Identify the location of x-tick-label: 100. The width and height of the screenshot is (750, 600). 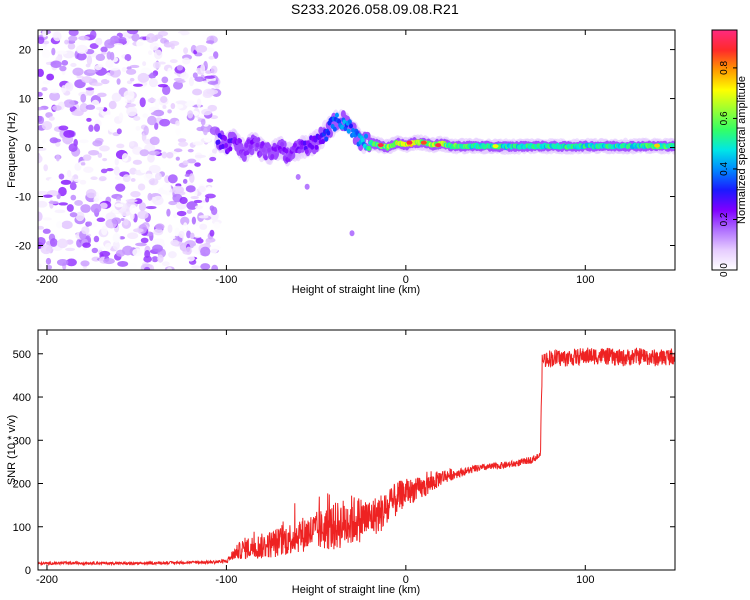
(585, 280).